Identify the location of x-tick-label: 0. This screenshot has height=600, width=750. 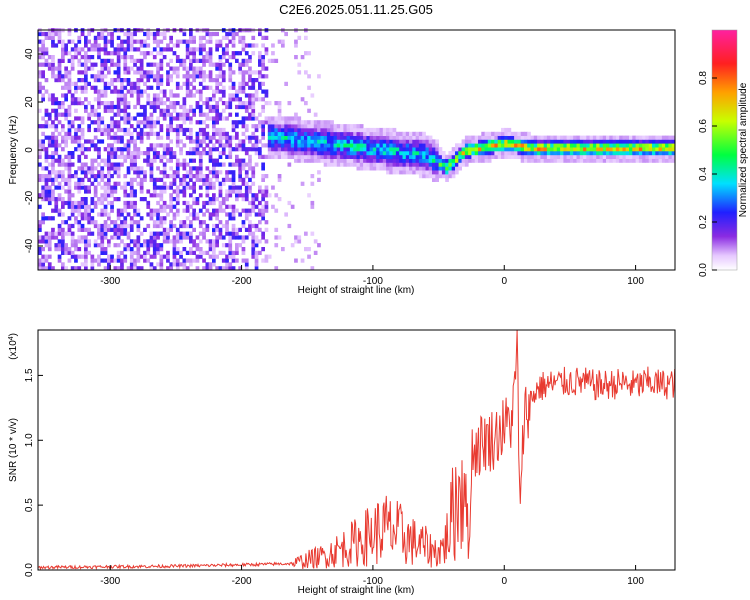
(504, 581).